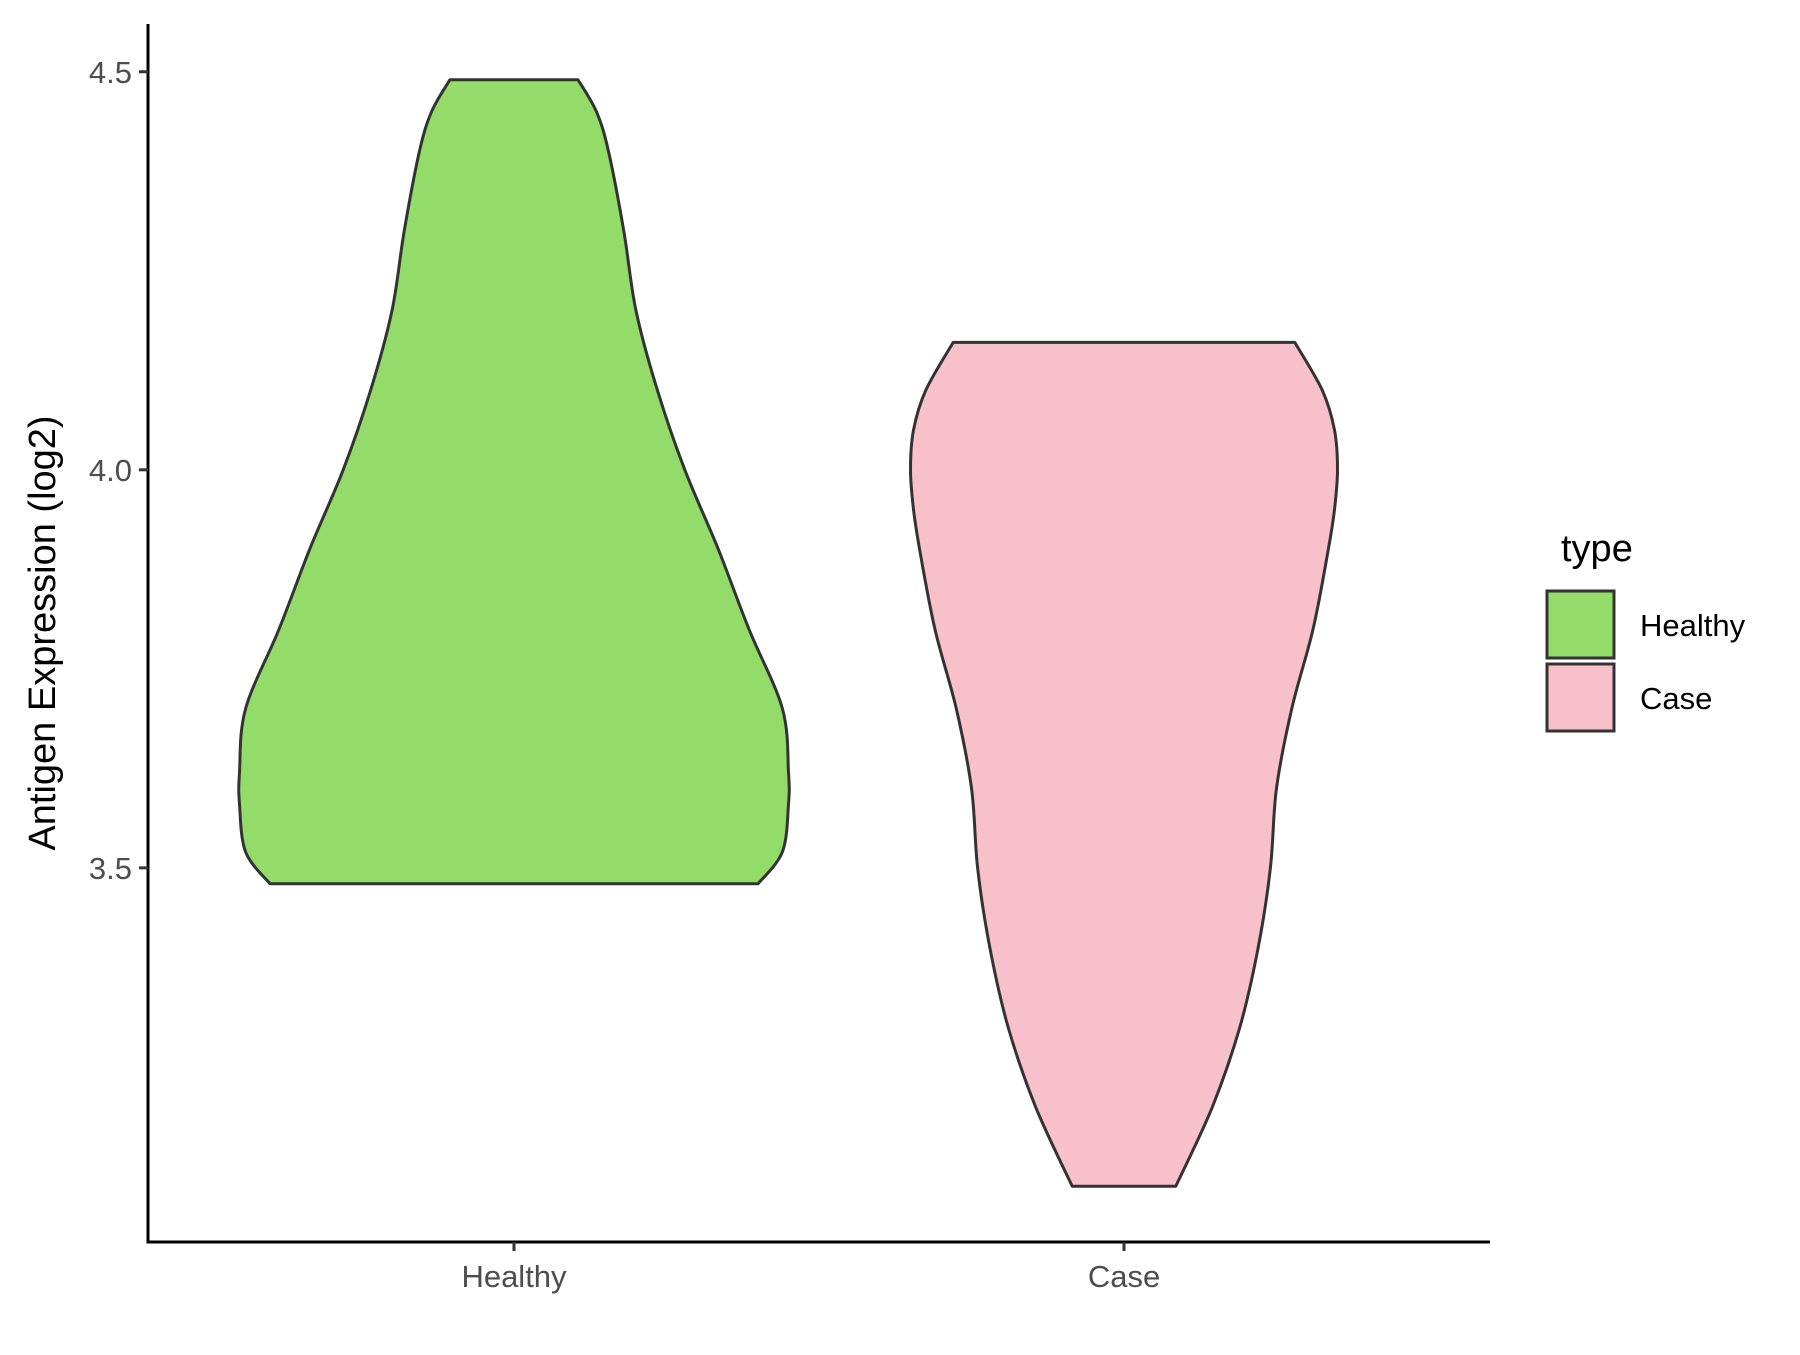 Image resolution: width=1800 pixels, height=1355 pixels. Describe the element at coordinates (1676, 698) in the screenshot. I see `legend-label-case: Case` at that location.